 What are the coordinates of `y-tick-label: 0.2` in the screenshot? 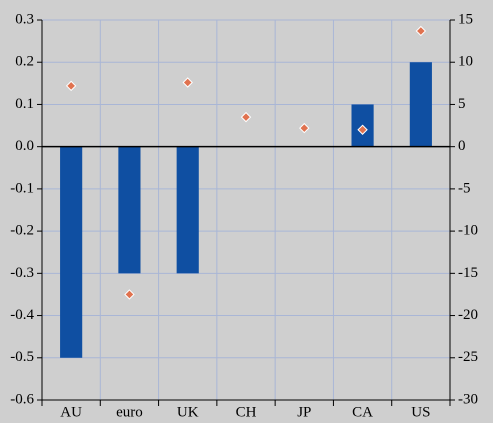 It's located at (24, 62).